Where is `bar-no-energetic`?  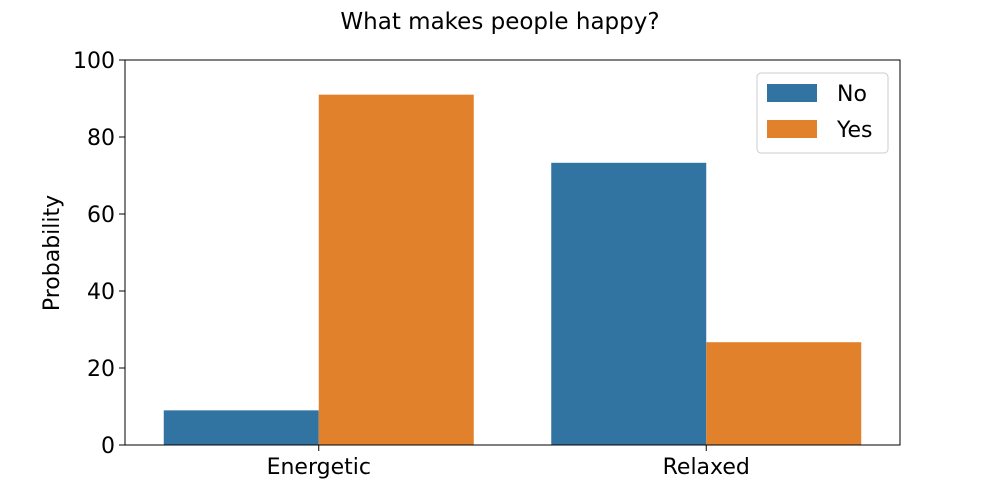
bar-no-energetic is located at coordinates (241, 427).